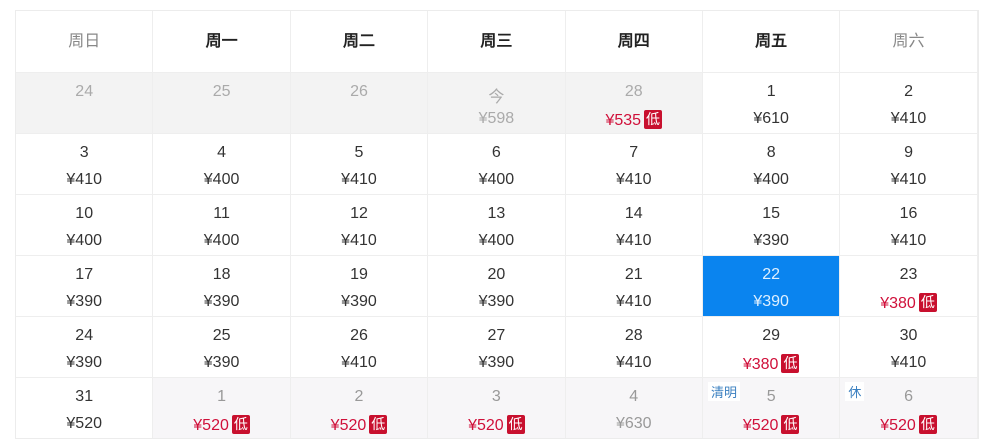  What do you see at coordinates (360, 164) in the screenshot?
I see `date-cell: 5 ¥410` at bounding box center [360, 164].